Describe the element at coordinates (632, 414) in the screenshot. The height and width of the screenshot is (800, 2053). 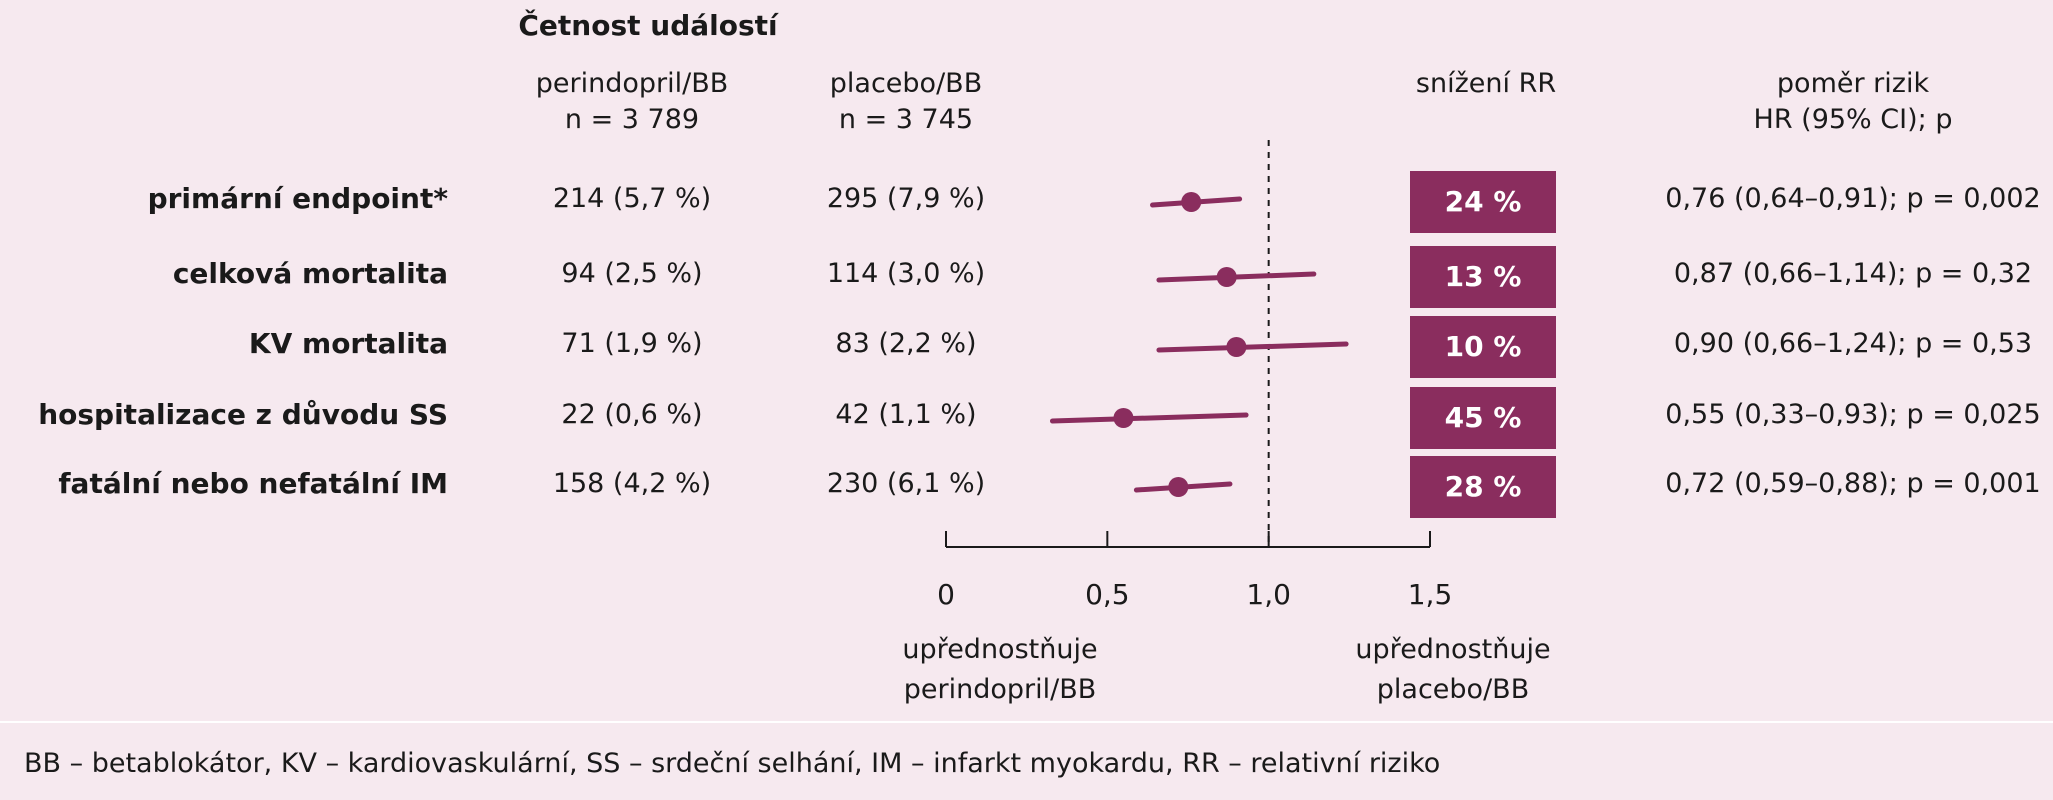
I see `perindopril-count: 22 (0,6 %)` at that location.